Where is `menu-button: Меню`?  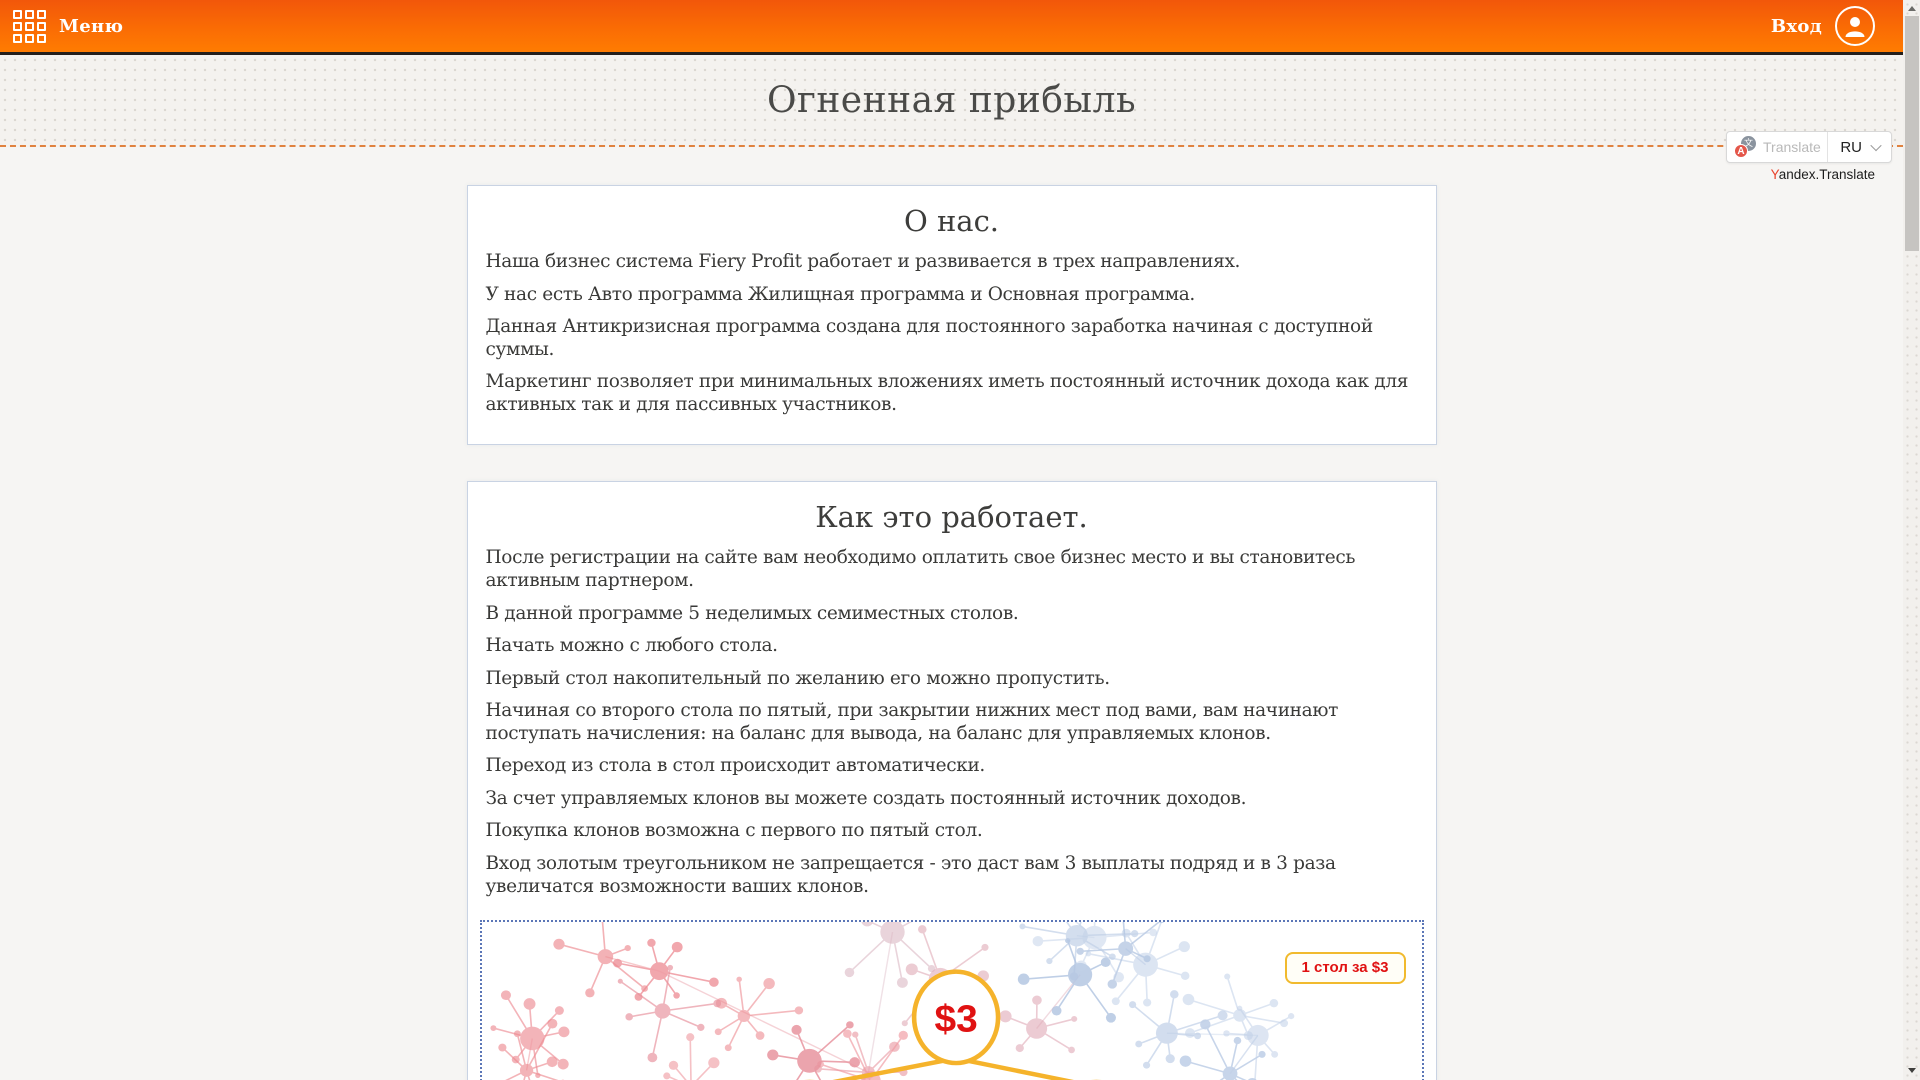 menu-button: Меню is located at coordinates (68, 26).